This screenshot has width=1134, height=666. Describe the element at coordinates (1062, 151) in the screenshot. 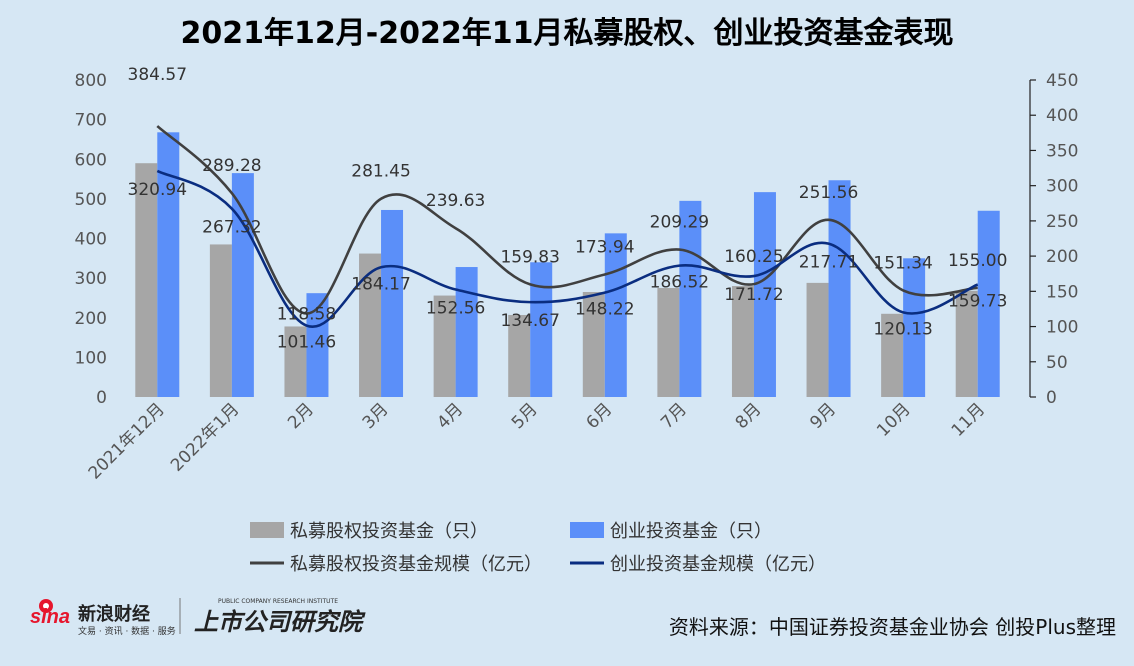

I see `y-right-tick-label: 350` at that location.